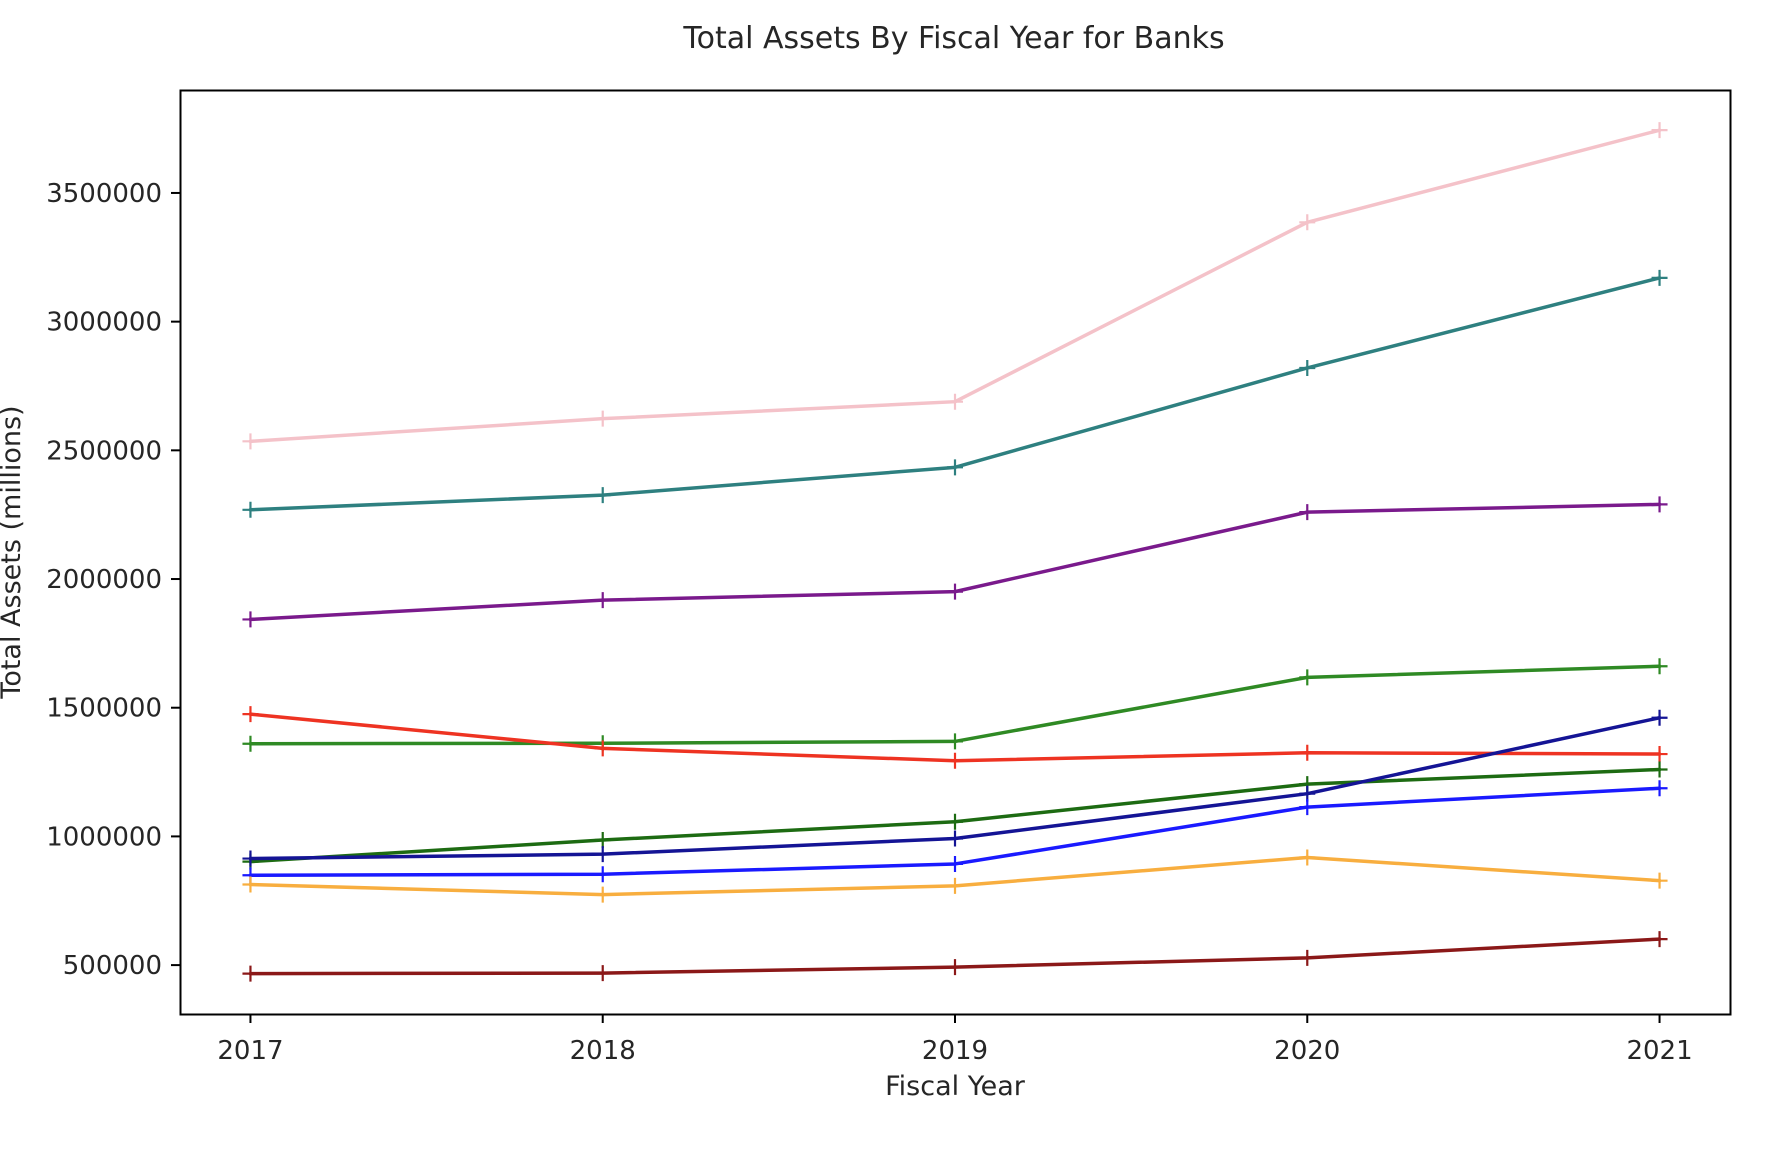 The image size is (1766, 1152). What do you see at coordinates (104, 580) in the screenshot?
I see `y-tick-label: 2000000` at bounding box center [104, 580].